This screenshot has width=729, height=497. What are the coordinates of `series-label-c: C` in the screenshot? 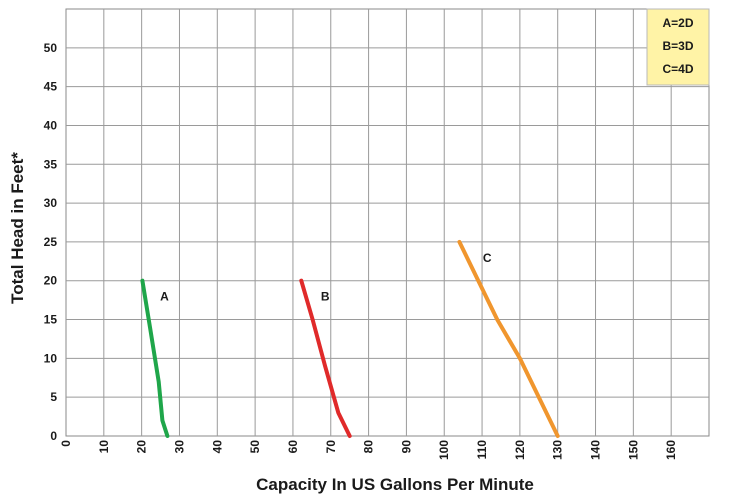 It's located at (487, 258).